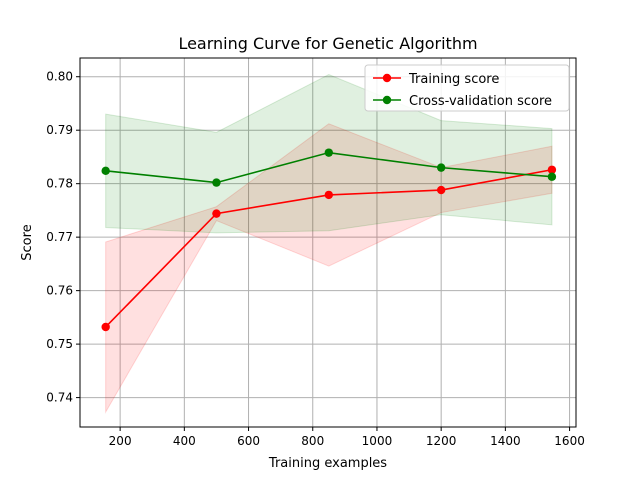  I want to click on x-tick-label: 200, so click(120, 441).